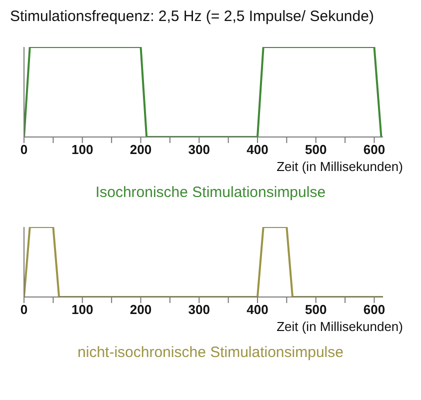  Describe the element at coordinates (210, 192) in the screenshot. I see `text: Isochronische Stimulationsimpulse` at that location.